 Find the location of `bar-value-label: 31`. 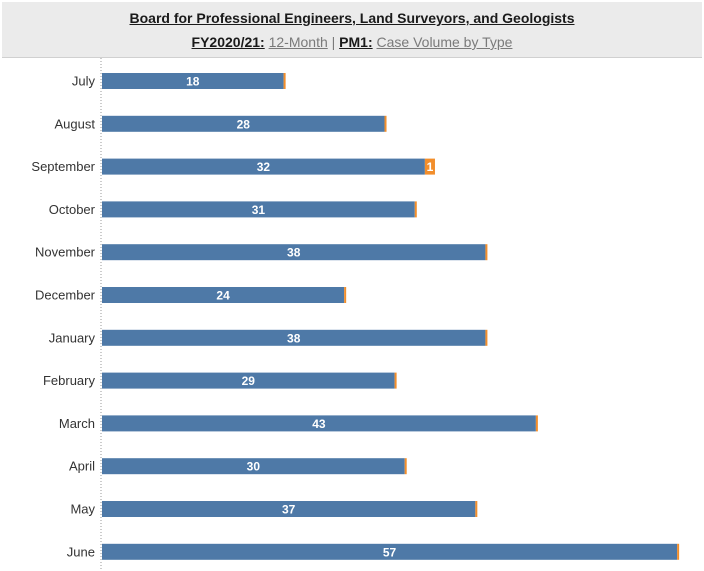

bar-value-label: 31 is located at coordinates (259, 210).